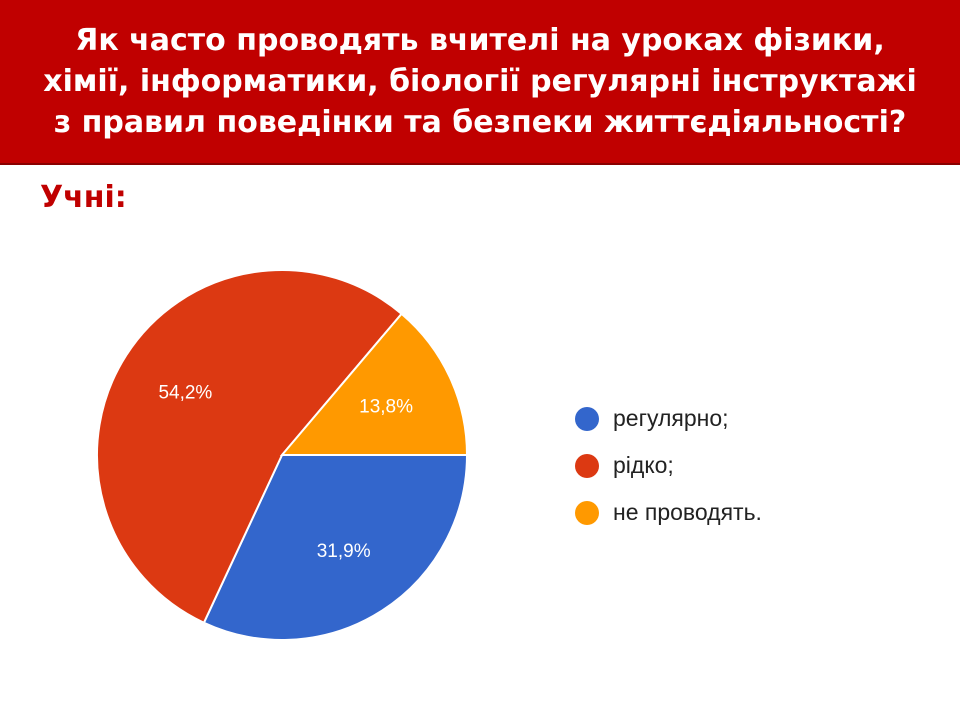 Image resolution: width=960 pixels, height=720 pixels. What do you see at coordinates (386, 406) in the screenshot?
I see `slice-label-not-conducted: 13,8%` at bounding box center [386, 406].